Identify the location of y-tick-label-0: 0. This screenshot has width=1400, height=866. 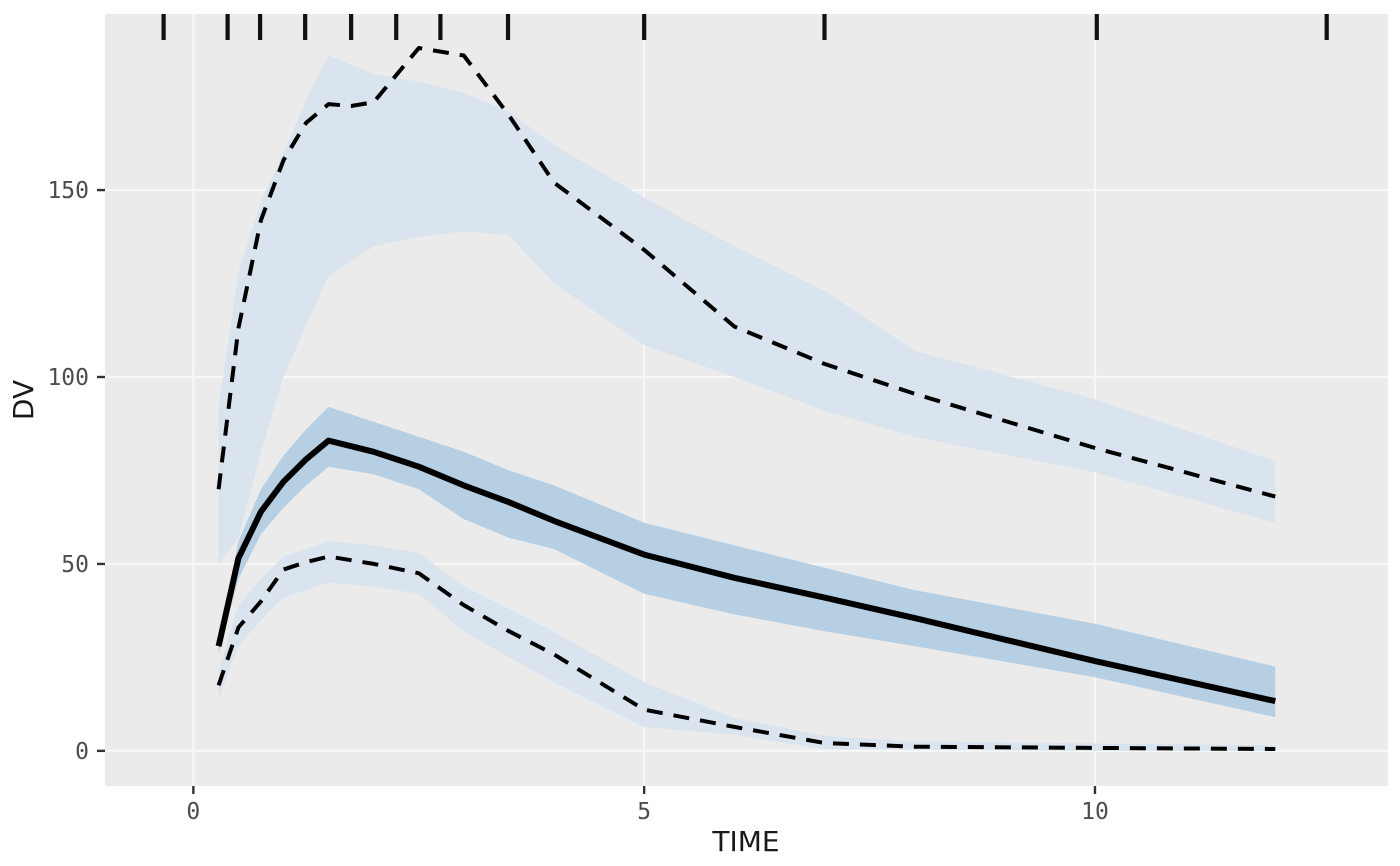
(82, 752).